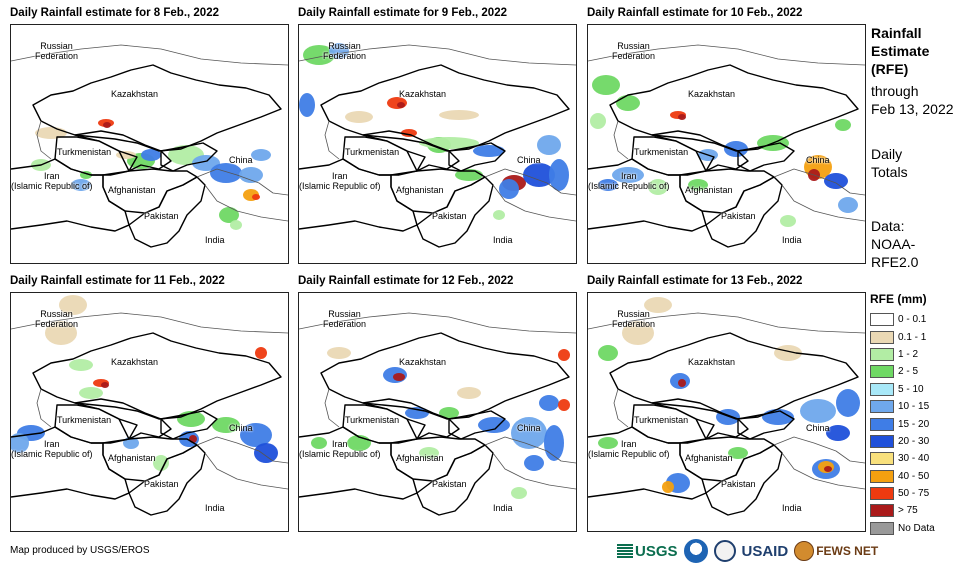 The width and height of the screenshot is (965, 570). I want to click on legend-label: 20 - 30, so click(914, 441).